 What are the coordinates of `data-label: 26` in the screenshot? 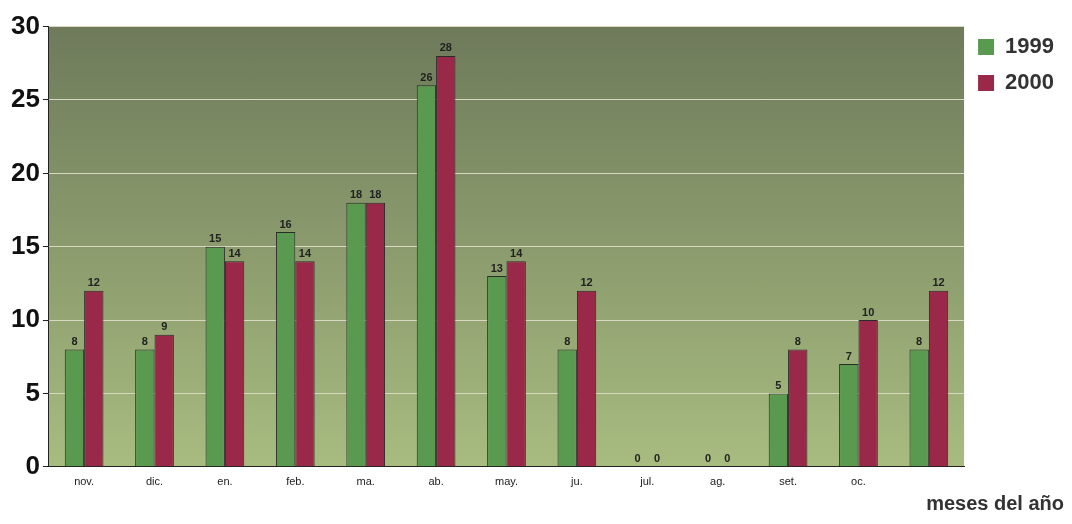 It's located at (426, 76).